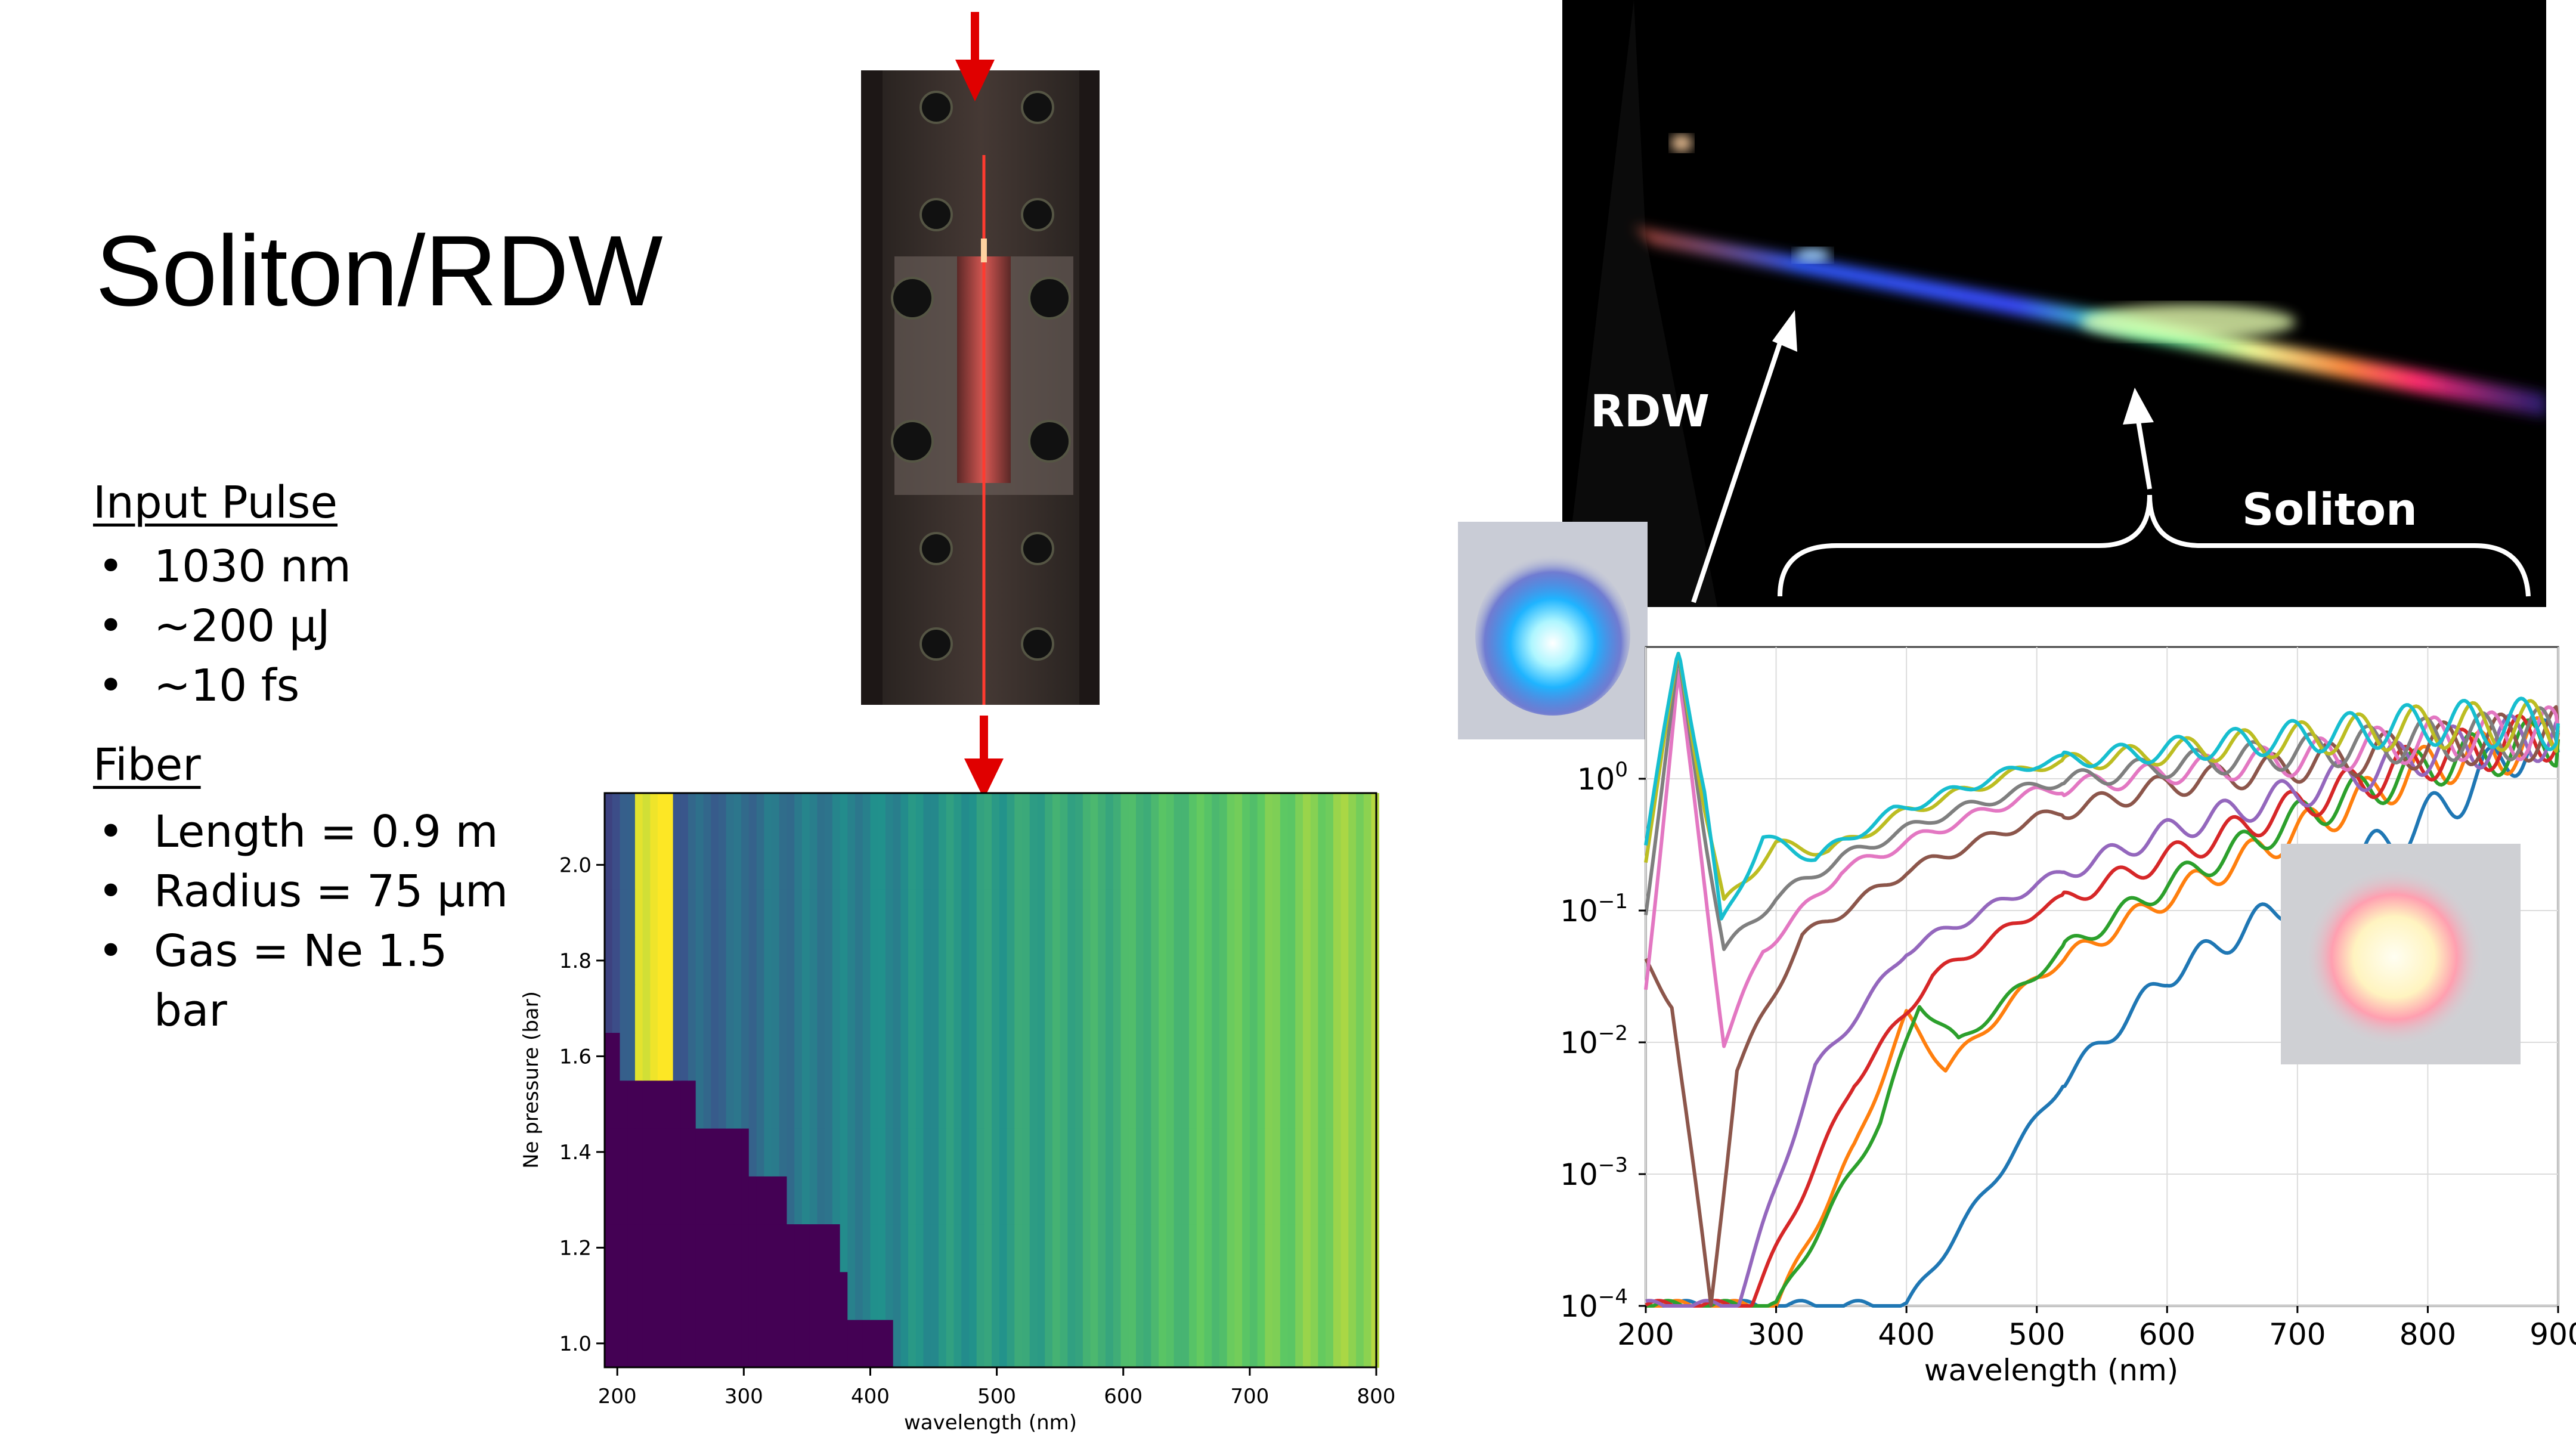 The image size is (2576, 1449). Describe the element at coordinates (743, 1396) in the screenshot. I see `x-tick-label: 300` at that location.